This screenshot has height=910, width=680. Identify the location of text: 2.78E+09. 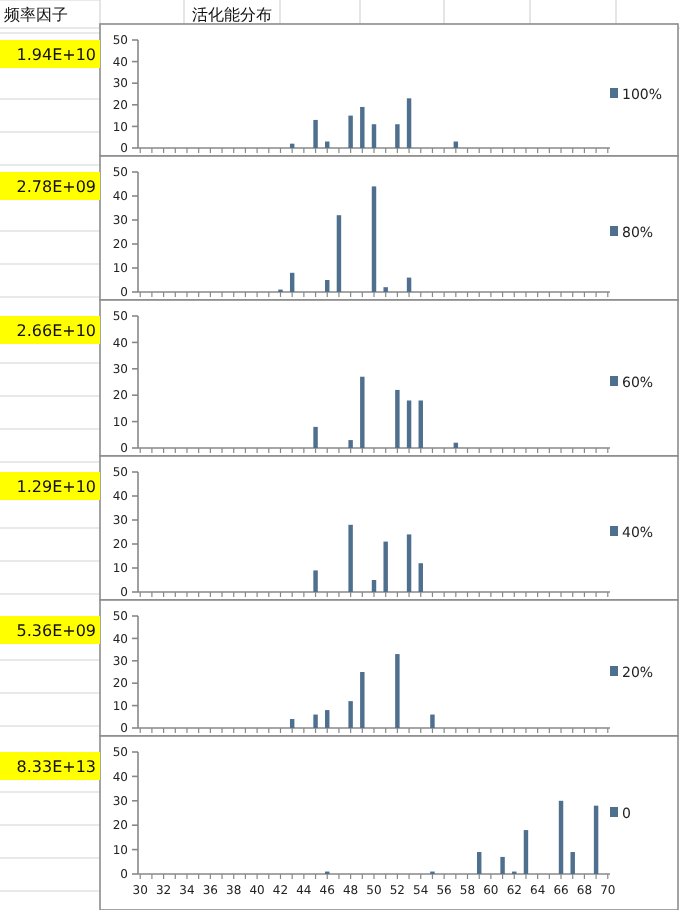
(56, 186).